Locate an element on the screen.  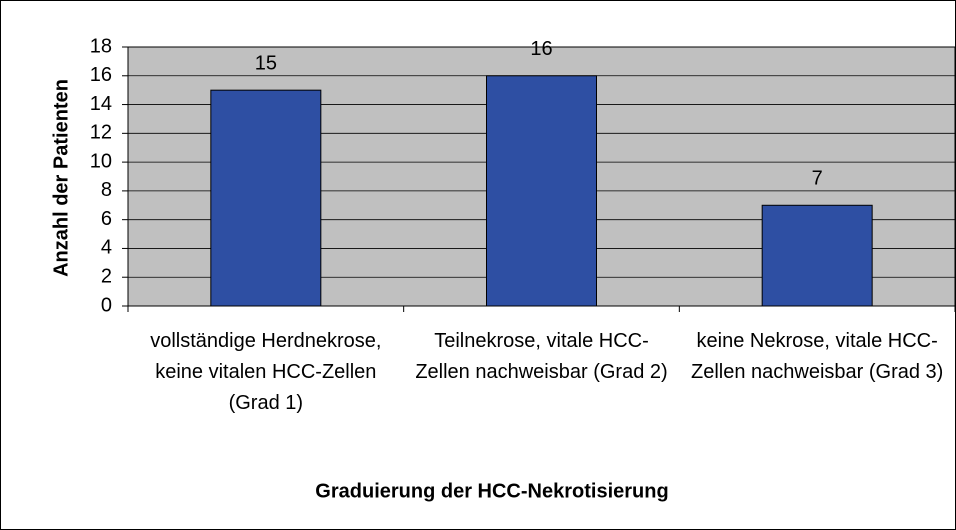
y-tick-label: 10 is located at coordinates (101, 161).